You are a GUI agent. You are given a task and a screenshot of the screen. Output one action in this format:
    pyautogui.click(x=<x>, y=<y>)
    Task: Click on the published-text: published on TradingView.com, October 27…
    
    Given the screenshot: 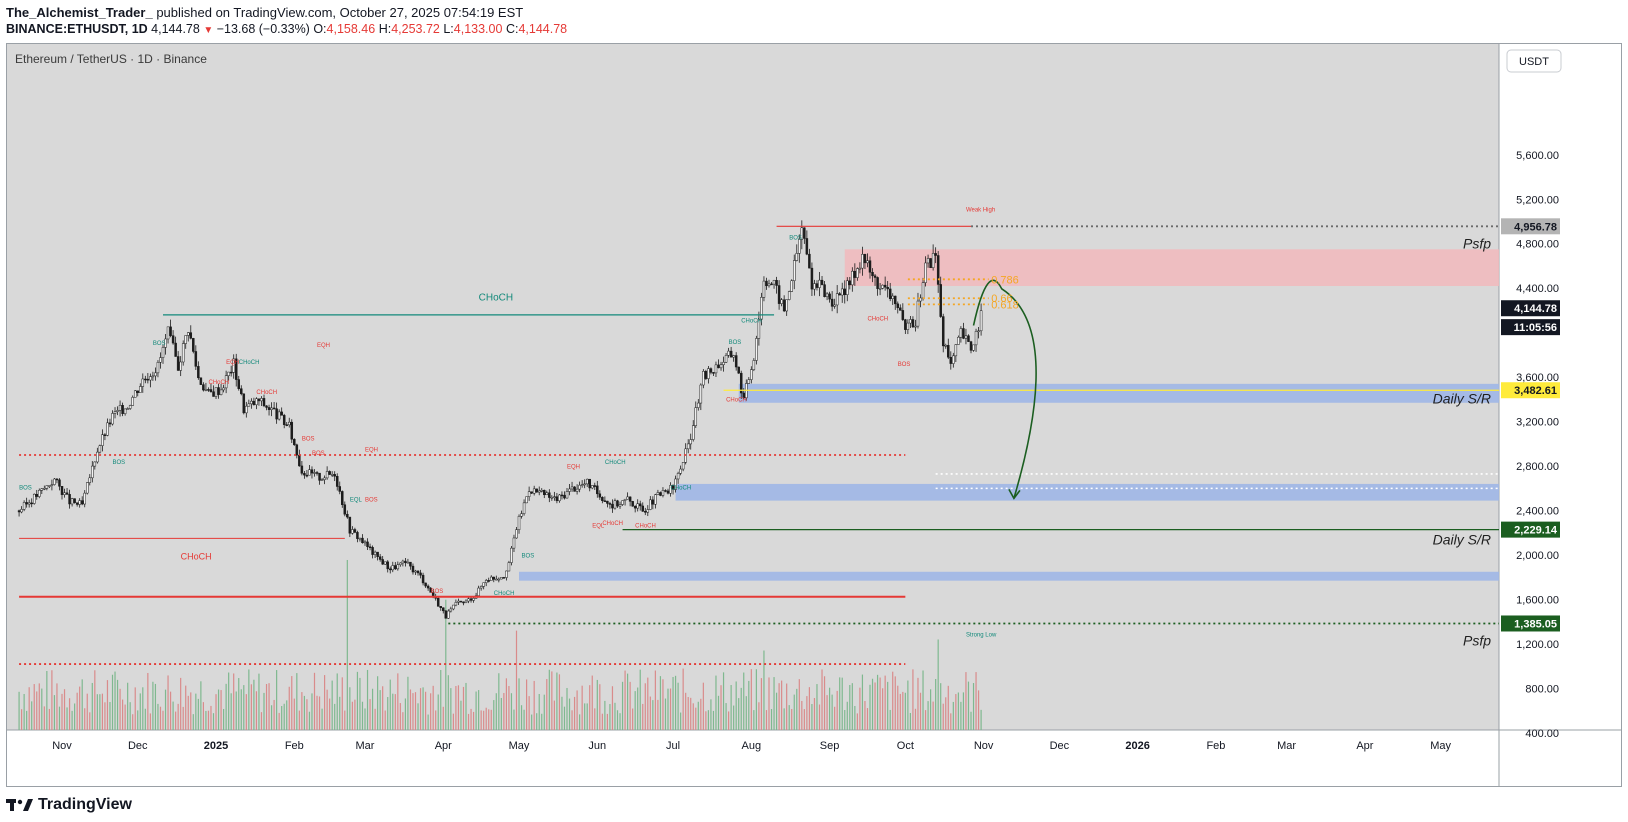 What is the action you would take?
    pyautogui.click(x=340, y=12)
    